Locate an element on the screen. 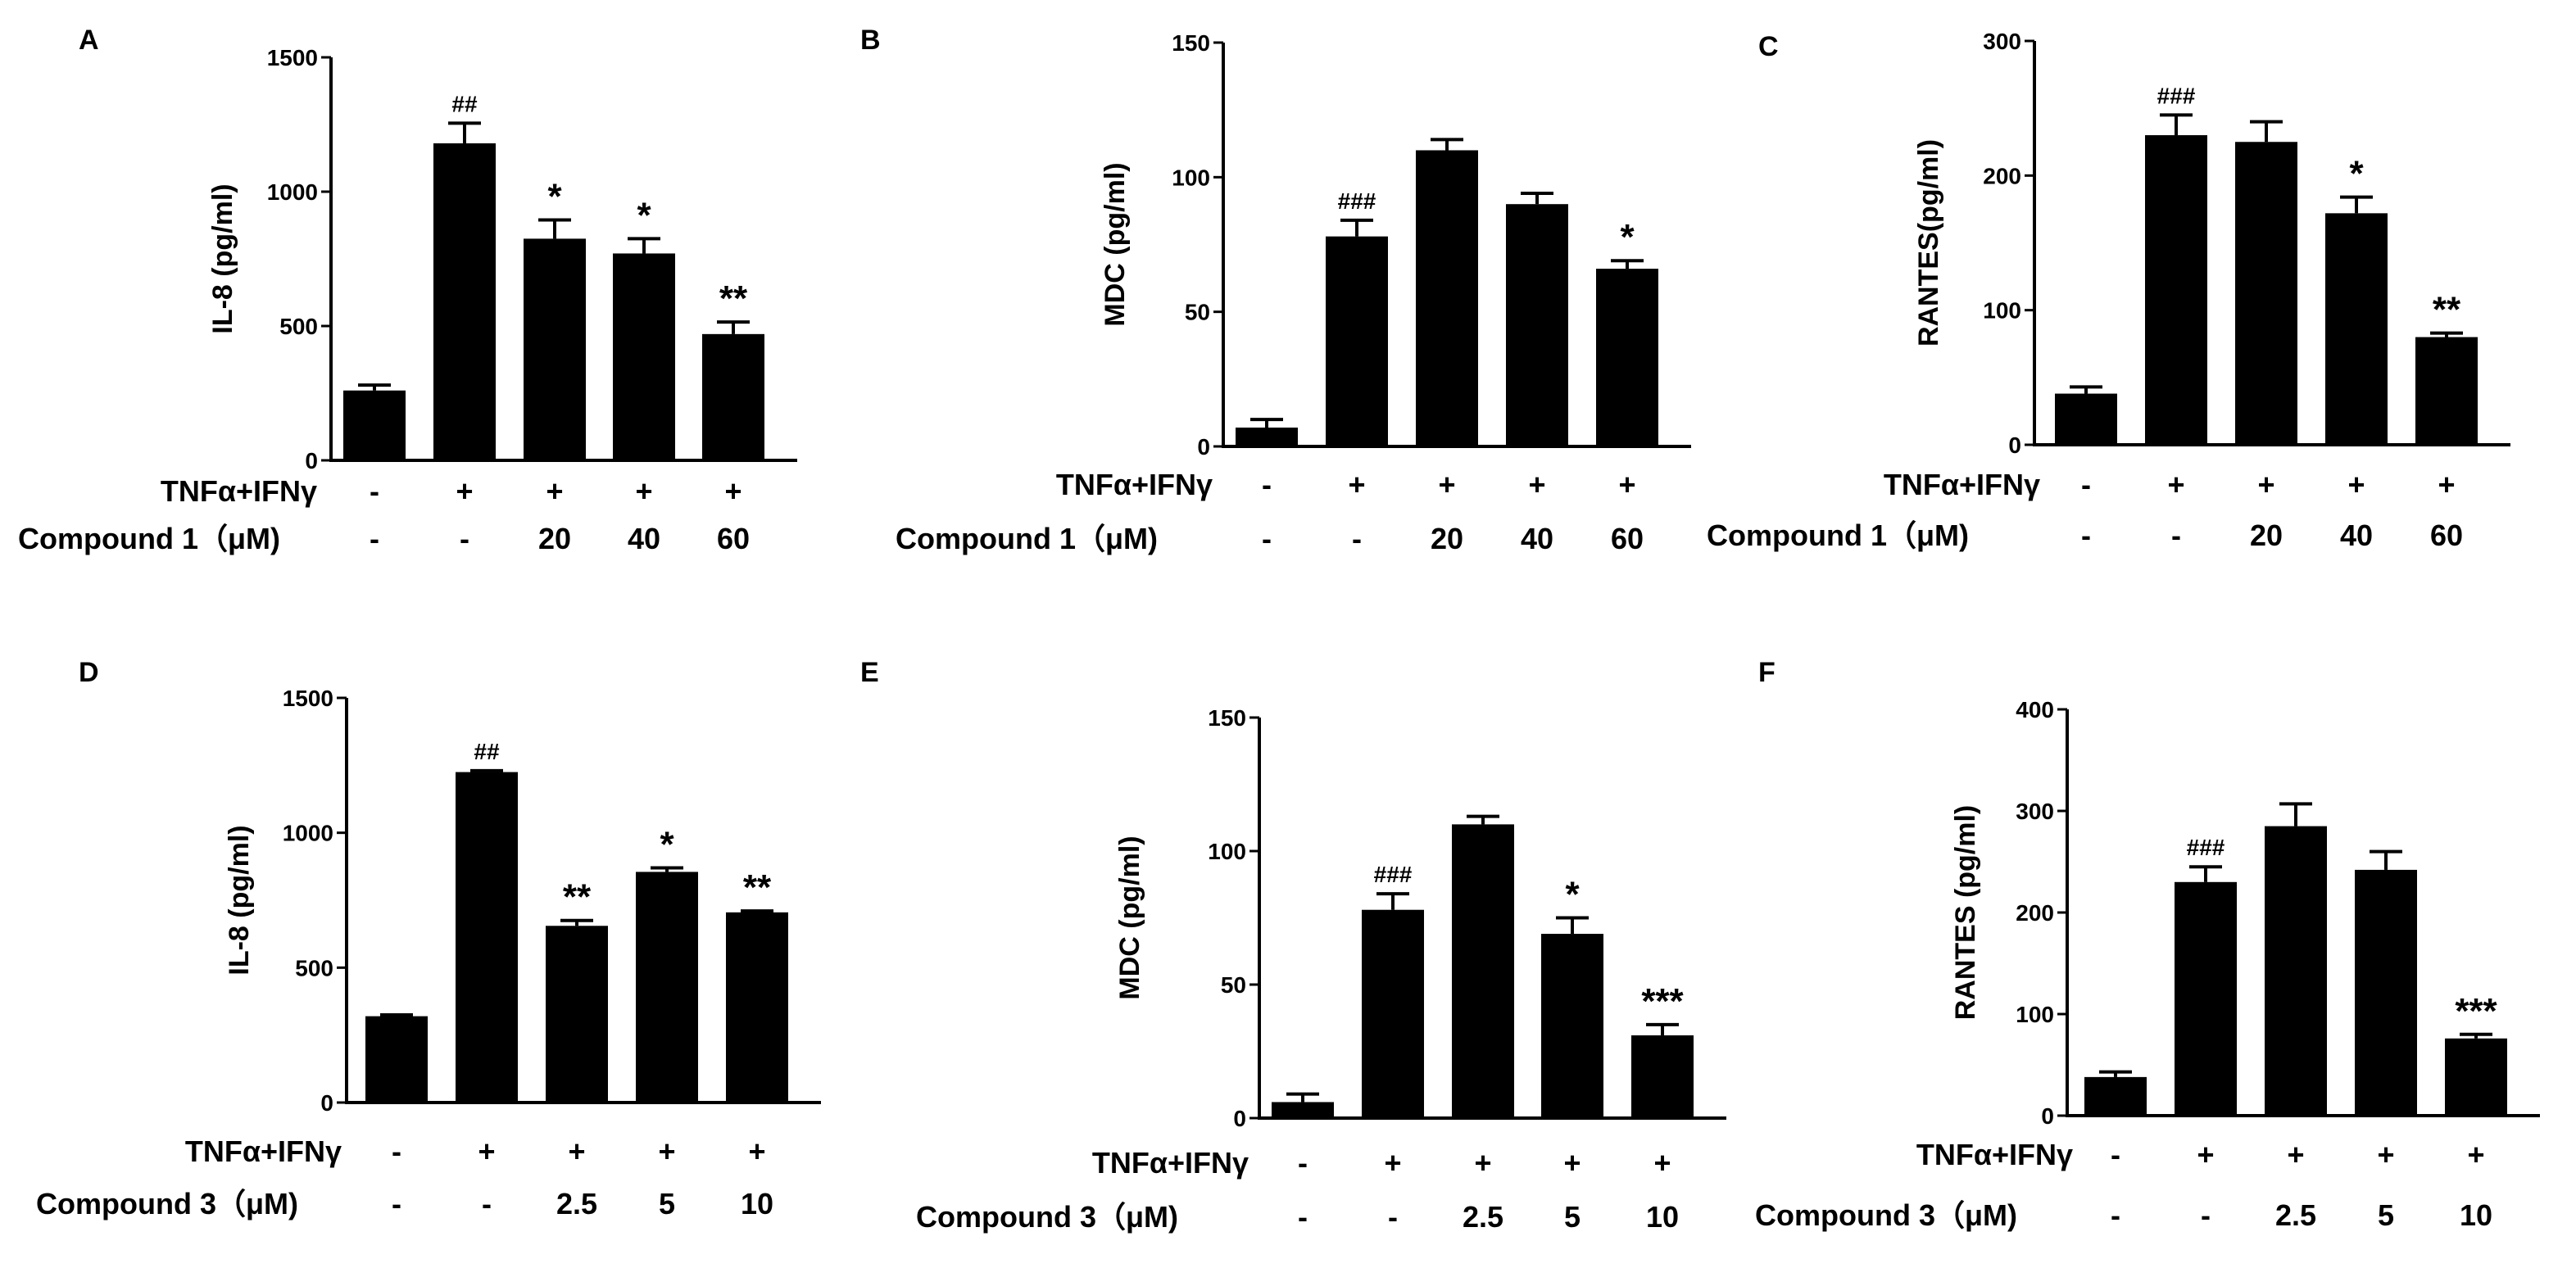  row-label-compound: Compound 3（μM) is located at coordinates (1886, 1215).